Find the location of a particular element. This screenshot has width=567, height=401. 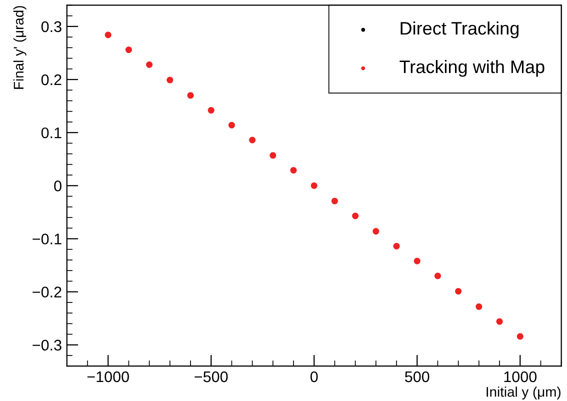

x-tick-label: −500 is located at coordinates (211, 376).